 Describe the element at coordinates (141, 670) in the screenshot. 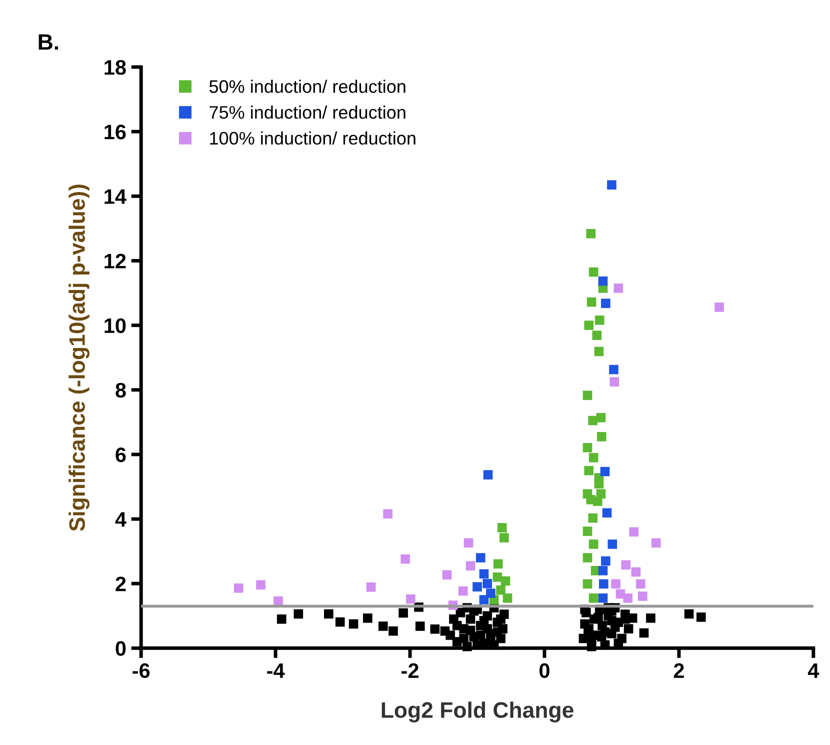

I see `x-tick-label: -6` at that location.